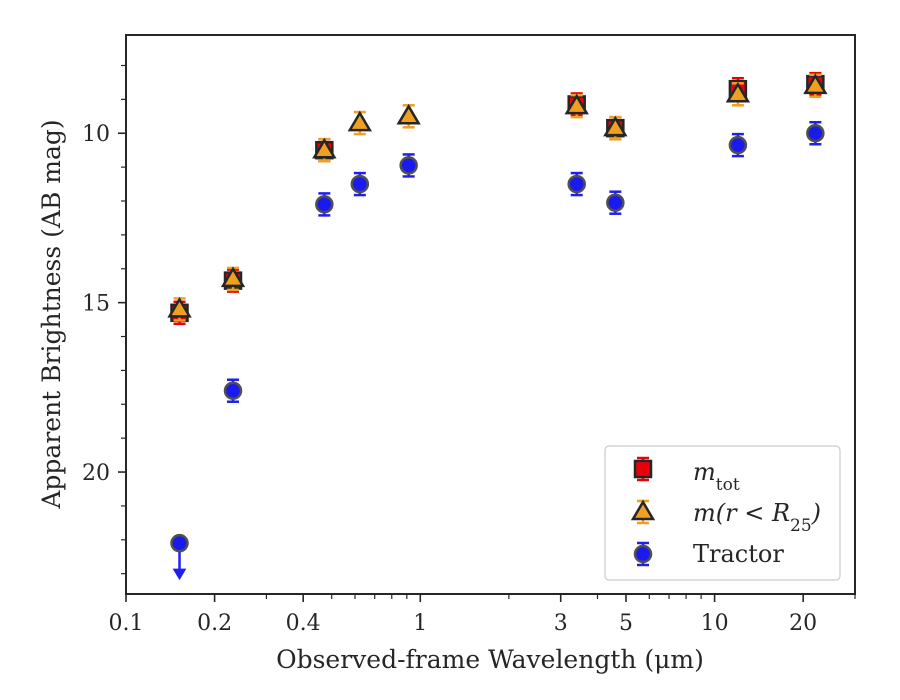 The image size is (900, 700). I want to click on legend-label-tractor: Tractor, so click(738, 554).